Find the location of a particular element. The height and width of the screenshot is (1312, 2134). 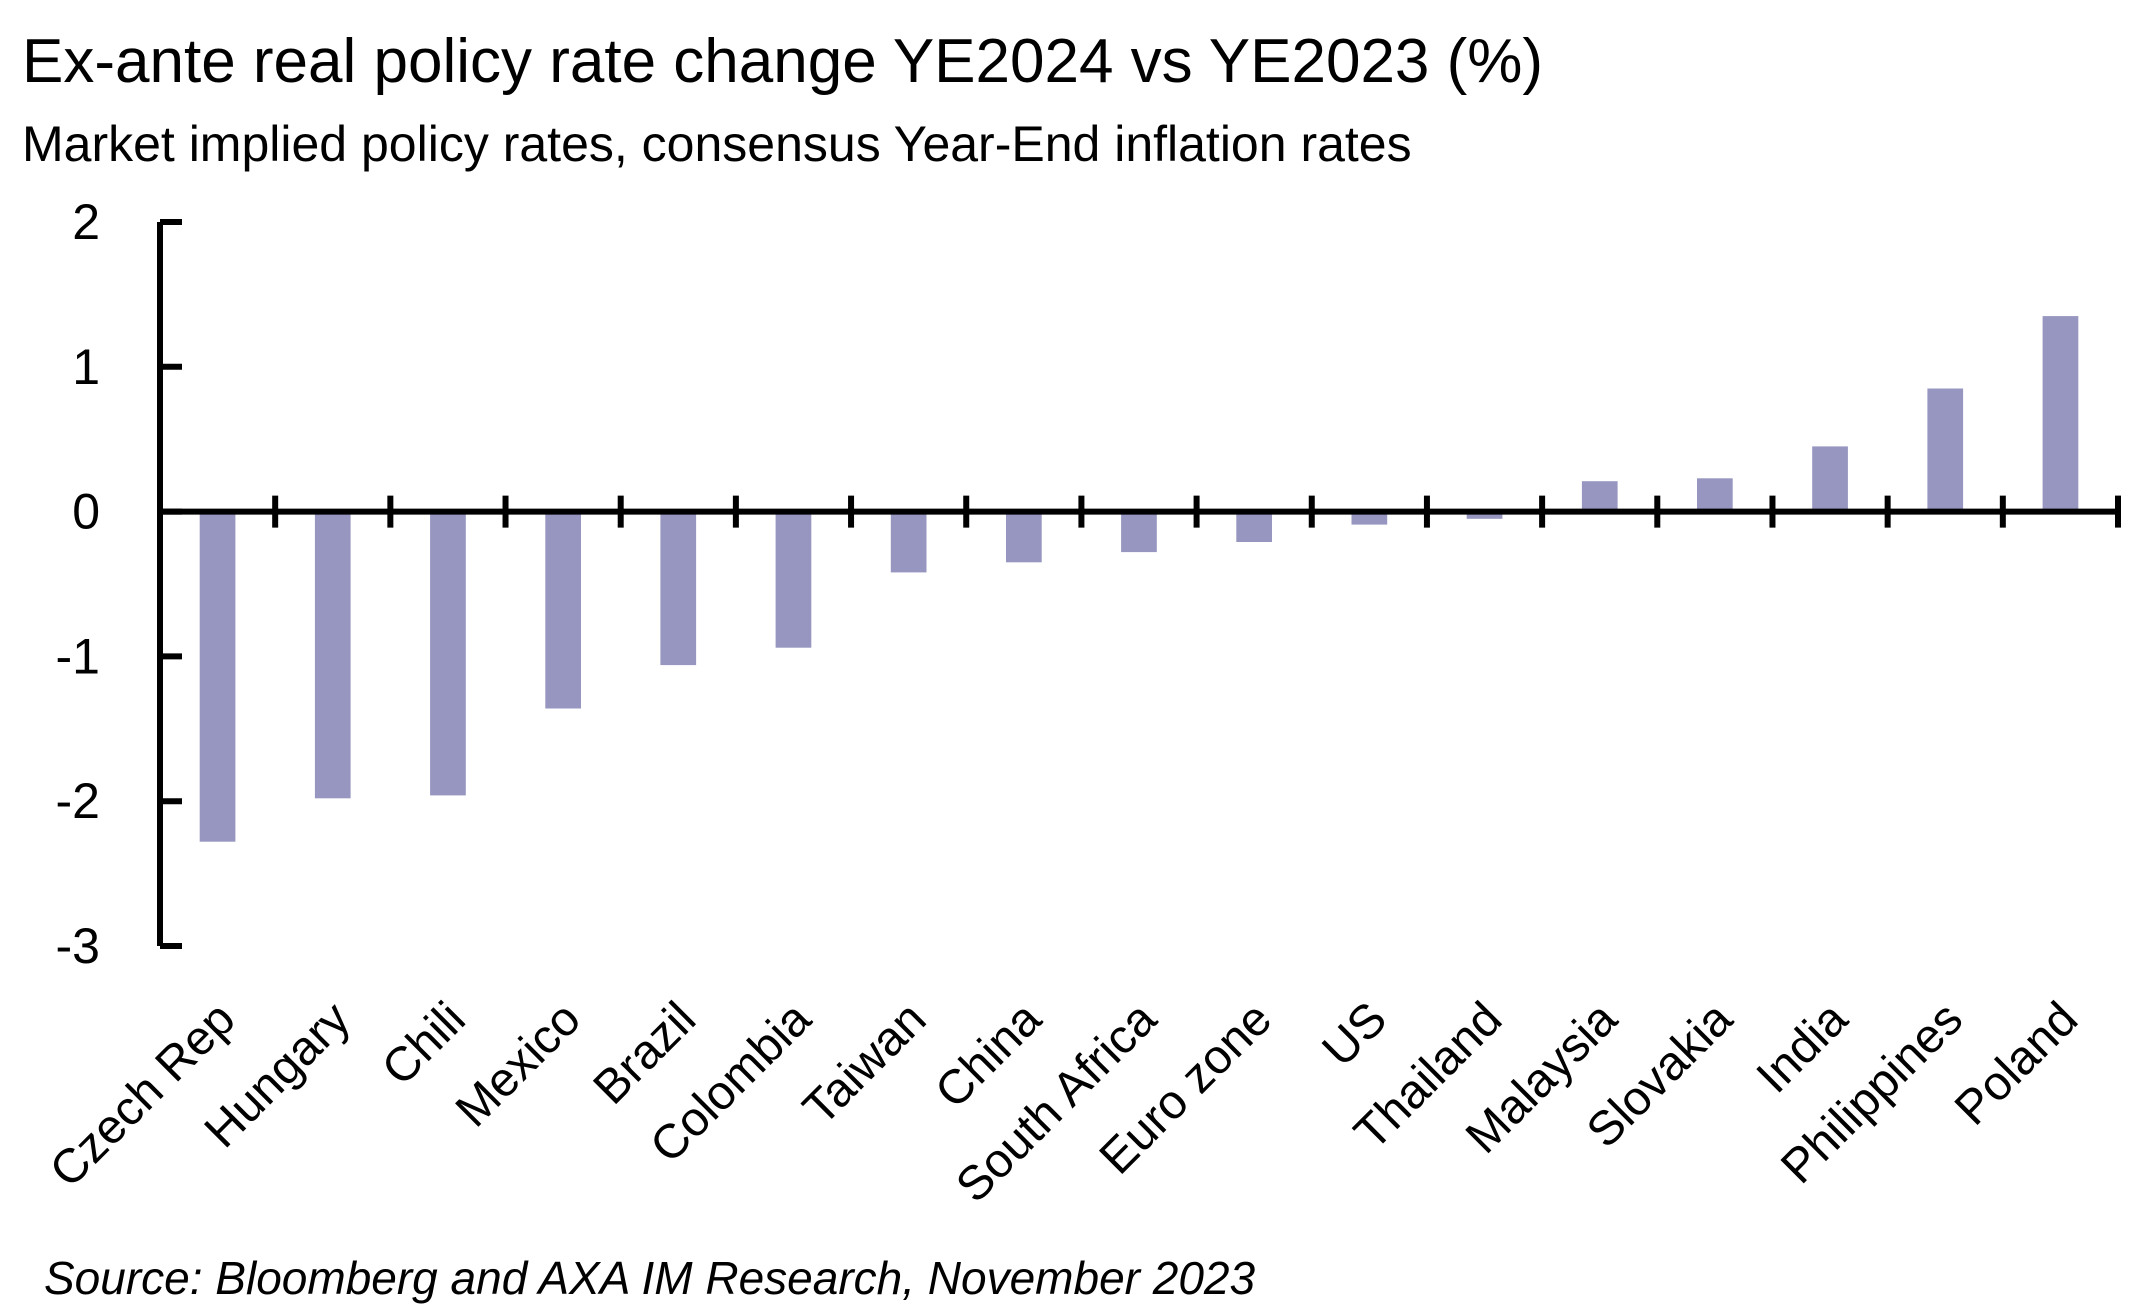

x-category-label: Czech Rep is located at coordinates (142, 1094).